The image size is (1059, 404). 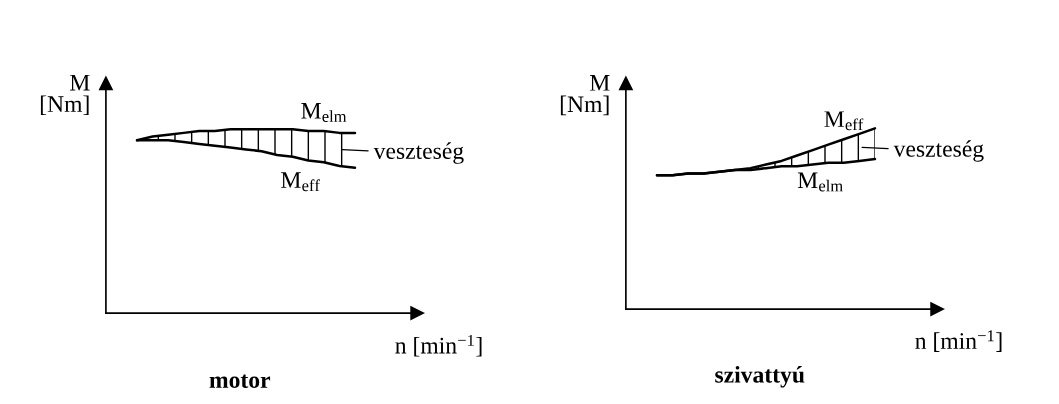 I want to click on text: szivattyú, so click(x=760, y=377).